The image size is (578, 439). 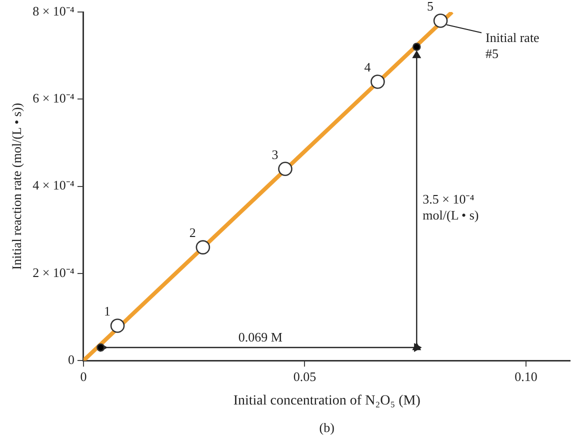 What do you see at coordinates (53, 98) in the screenshot?
I see `y-tick-label: 6 × 10⁻⁴` at bounding box center [53, 98].